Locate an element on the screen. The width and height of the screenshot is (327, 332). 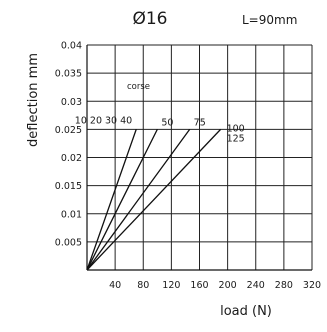
y-axis-title: deflection mm is located at coordinates (33, 100).